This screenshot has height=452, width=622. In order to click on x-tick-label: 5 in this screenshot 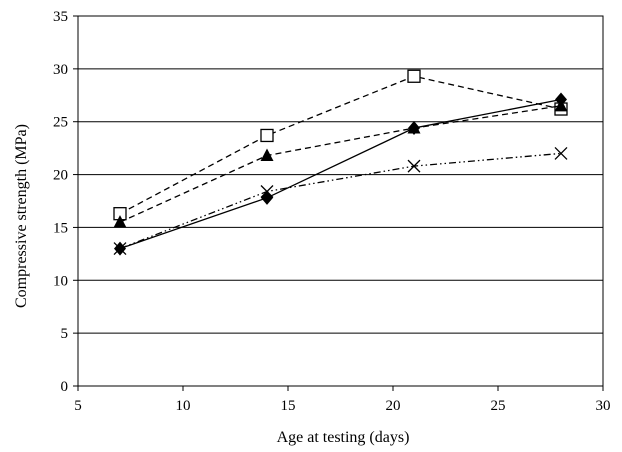, I will do `click(78, 406)`.